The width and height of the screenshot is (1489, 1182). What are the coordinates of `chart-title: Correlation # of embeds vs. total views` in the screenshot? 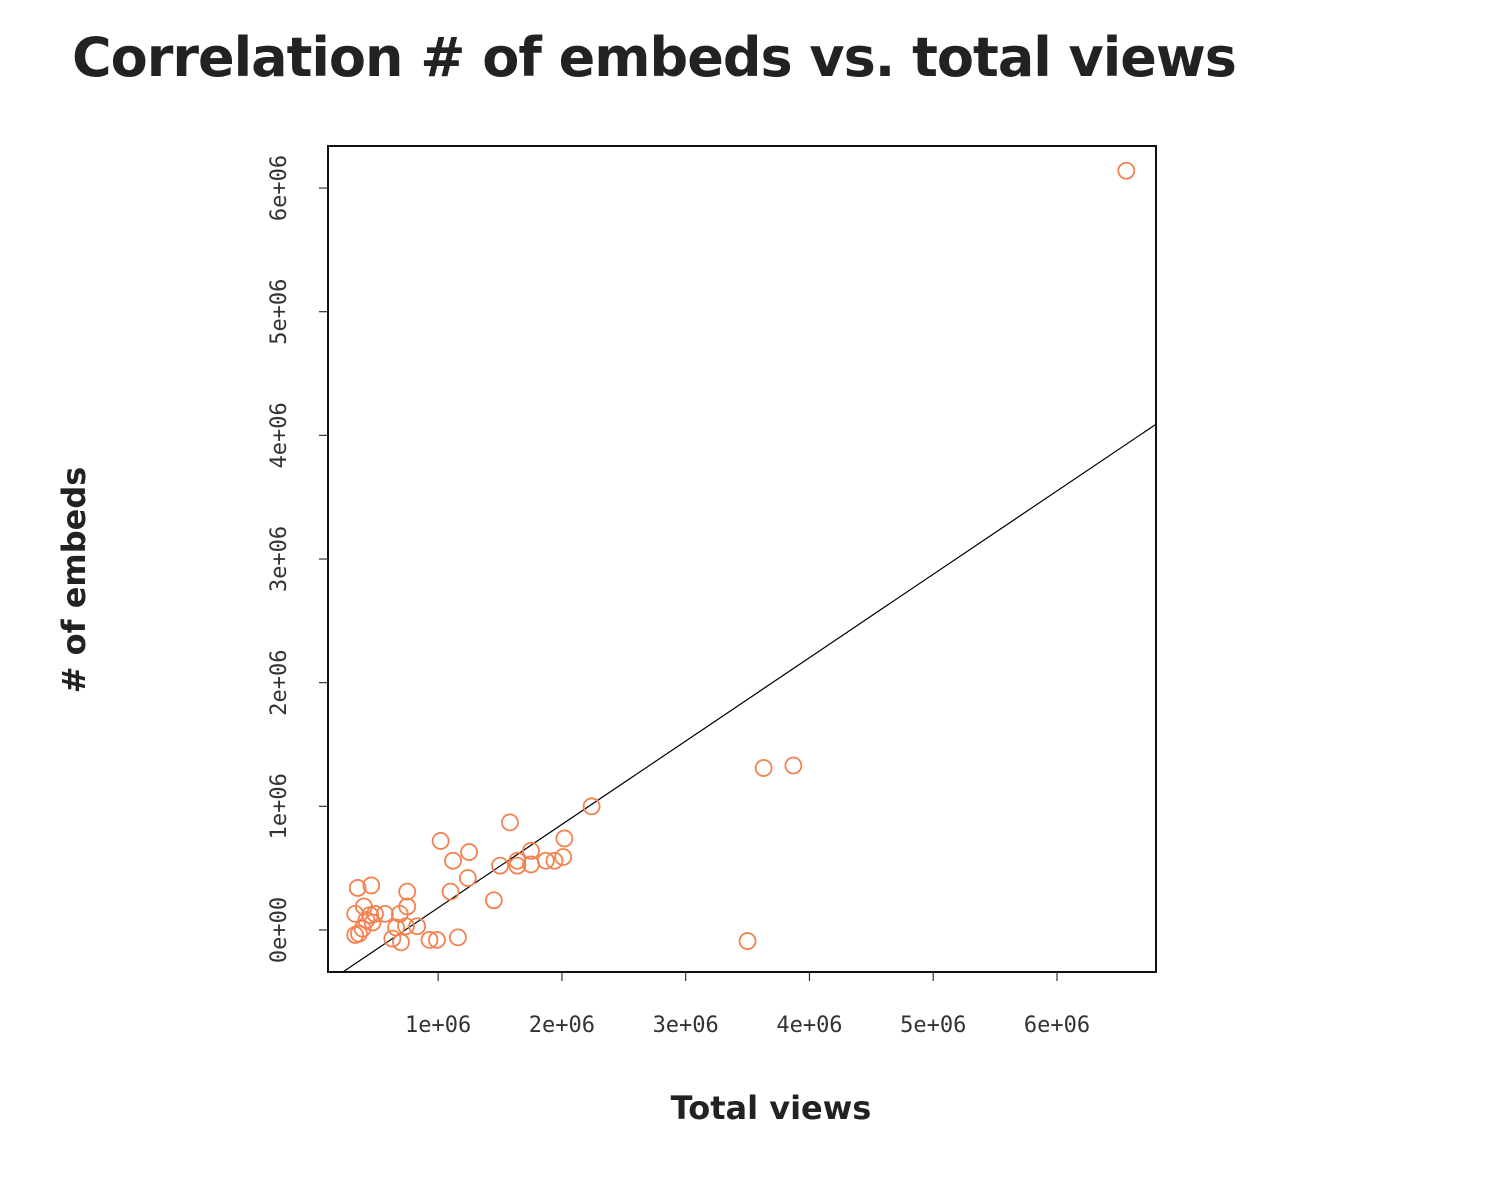 It's located at (654, 57).